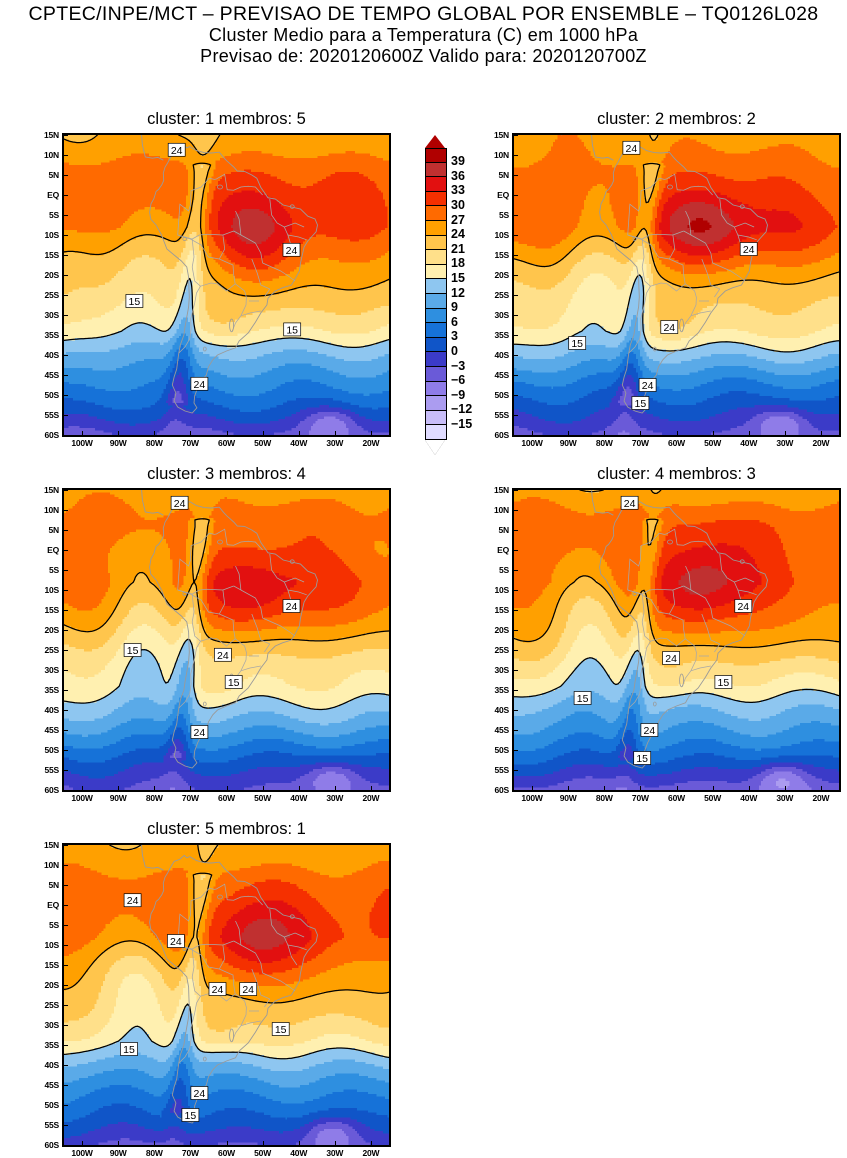  What do you see at coordinates (458, 234) in the screenshot?
I see `colorbar-tick-label: 24` at bounding box center [458, 234].